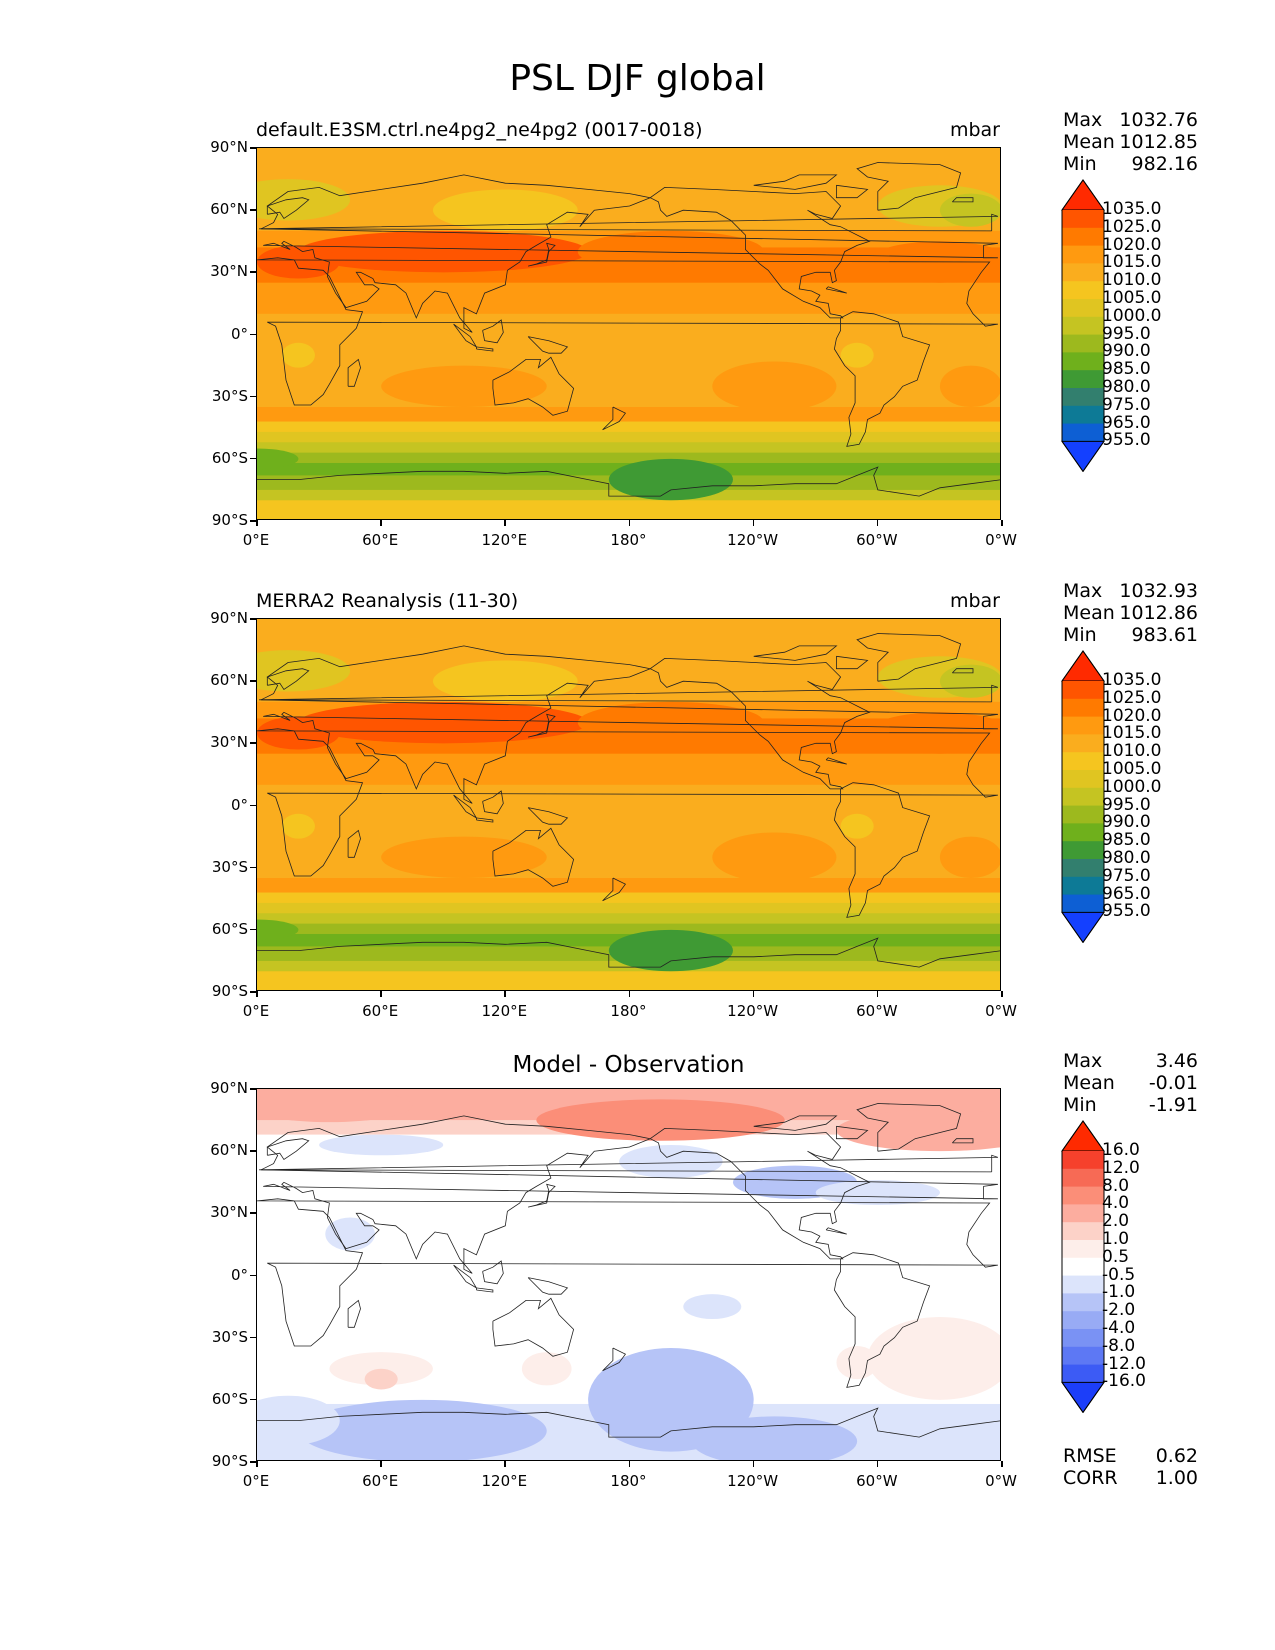 This screenshot has height=1650, width=1275. I want to click on colorbar-tick-label: 975.0, so click(1126, 875).